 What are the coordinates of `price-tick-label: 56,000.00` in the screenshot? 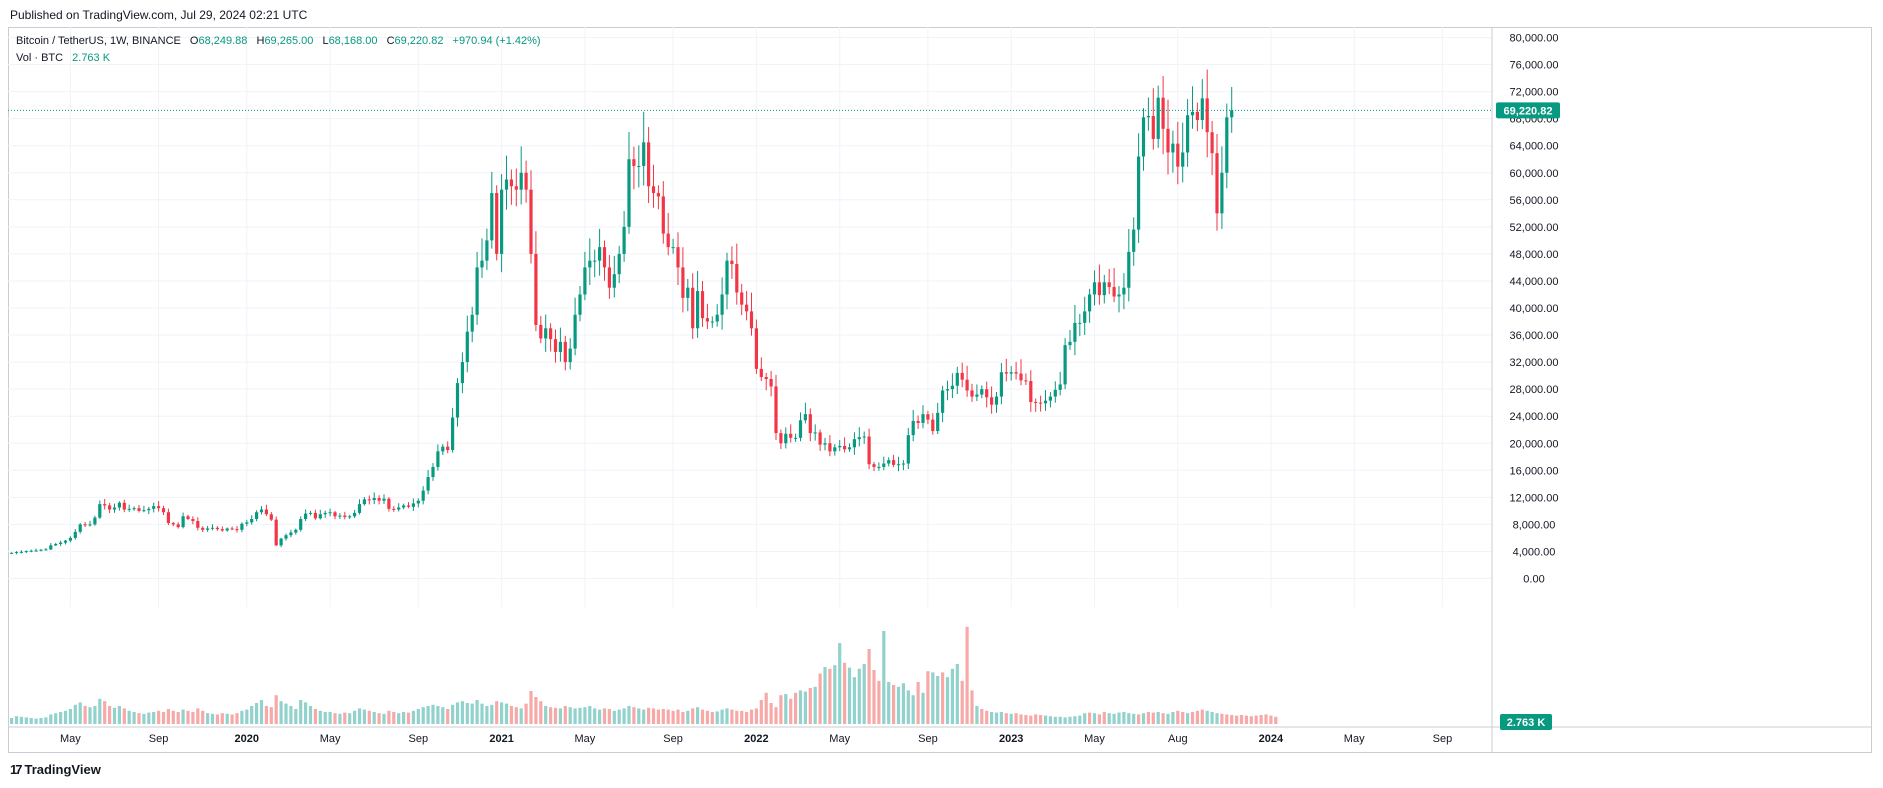 It's located at (1534, 201).